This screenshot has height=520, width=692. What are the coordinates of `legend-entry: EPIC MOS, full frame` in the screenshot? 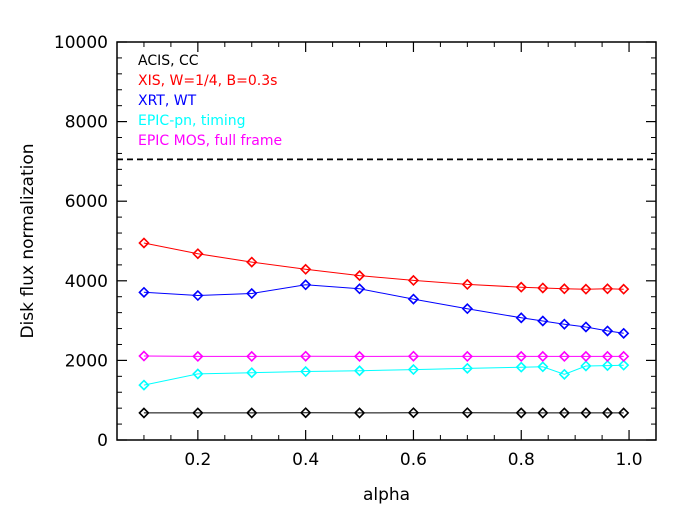 It's located at (210, 141).